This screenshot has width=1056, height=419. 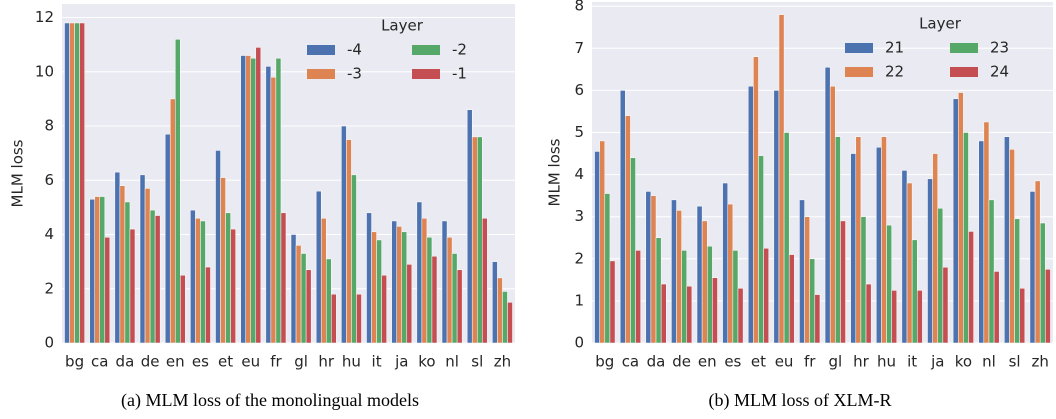 What do you see at coordinates (452, 362) in the screenshot?
I see `x-tick-label: nl` at bounding box center [452, 362].